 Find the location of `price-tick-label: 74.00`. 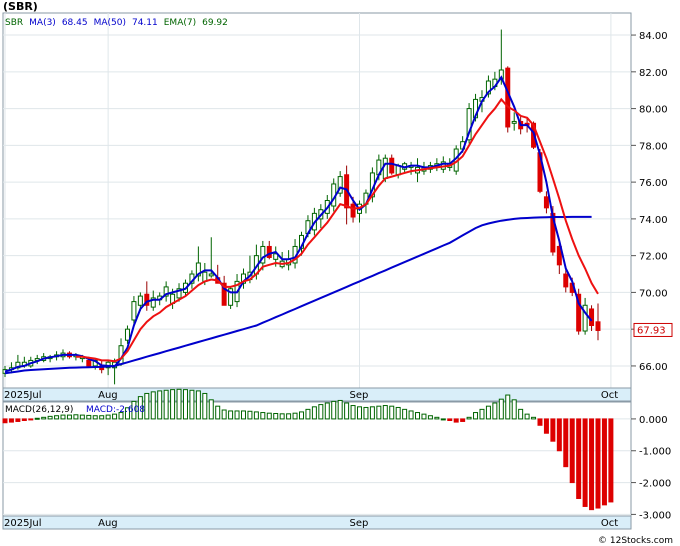

price-tick-label: 74.00 is located at coordinates (653, 220).